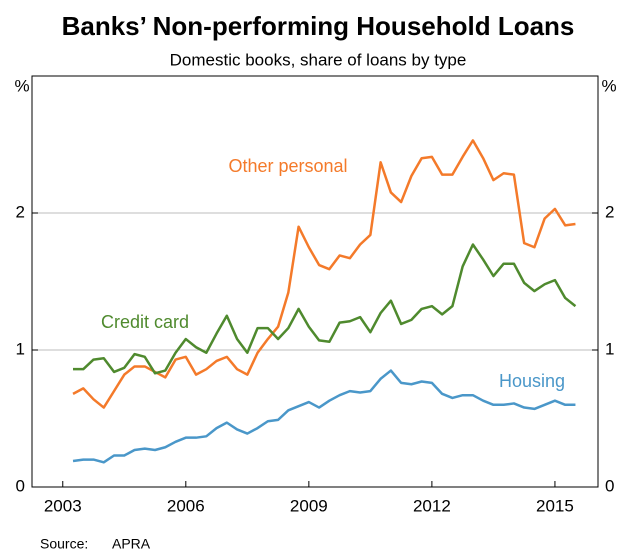 The width and height of the screenshot is (635, 557). Describe the element at coordinates (21, 85) in the screenshot. I see `y-unit-left: %` at that location.